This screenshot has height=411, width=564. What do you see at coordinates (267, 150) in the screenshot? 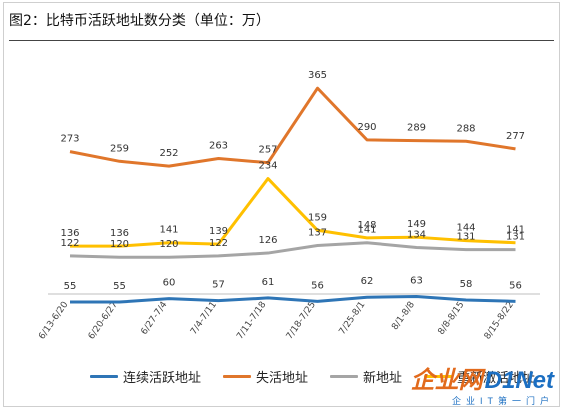
I see `data-label-dormant: 257` at bounding box center [267, 150].